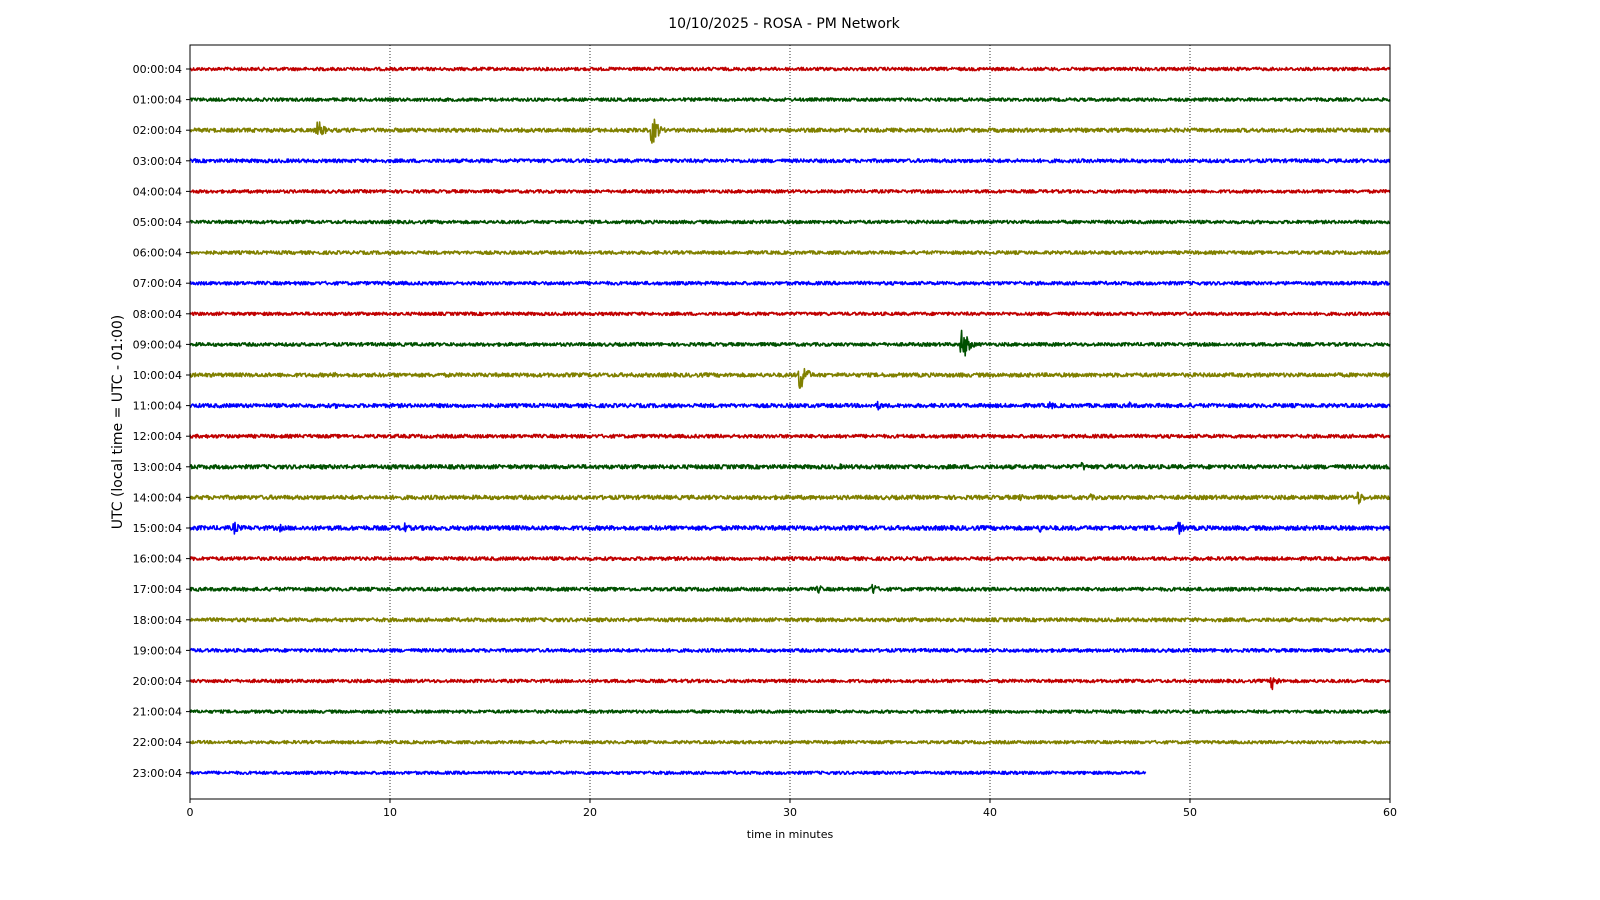 The image size is (1600, 900). I want to click on y-tick-label-080004: 08:00:04, so click(157, 314).